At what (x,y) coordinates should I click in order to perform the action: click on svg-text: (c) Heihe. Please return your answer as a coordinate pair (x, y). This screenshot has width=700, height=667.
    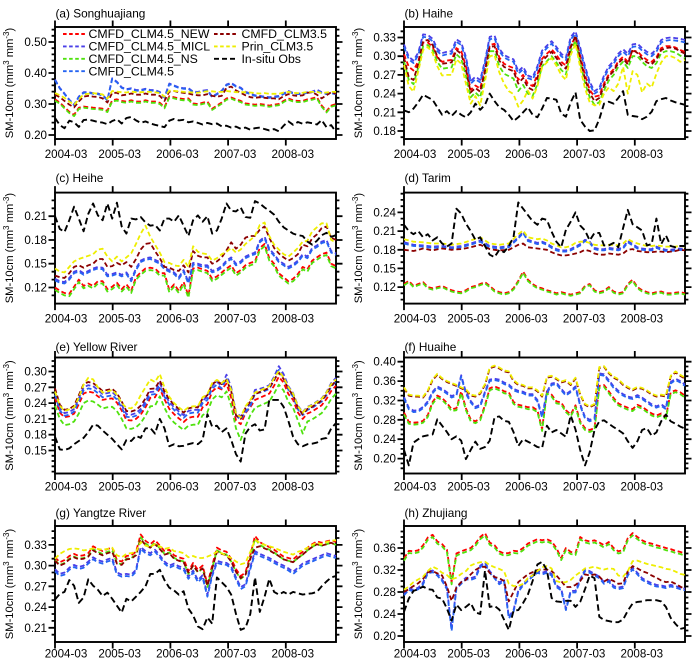
    Looking at the image, I should click on (80, 178).